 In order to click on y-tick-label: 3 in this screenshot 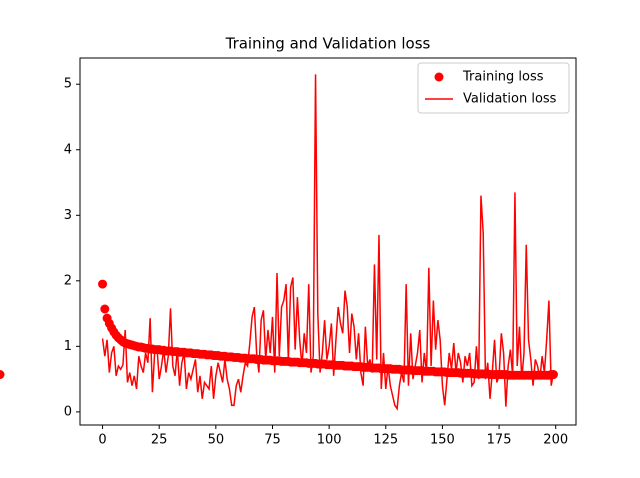, I will do `click(68, 215)`.